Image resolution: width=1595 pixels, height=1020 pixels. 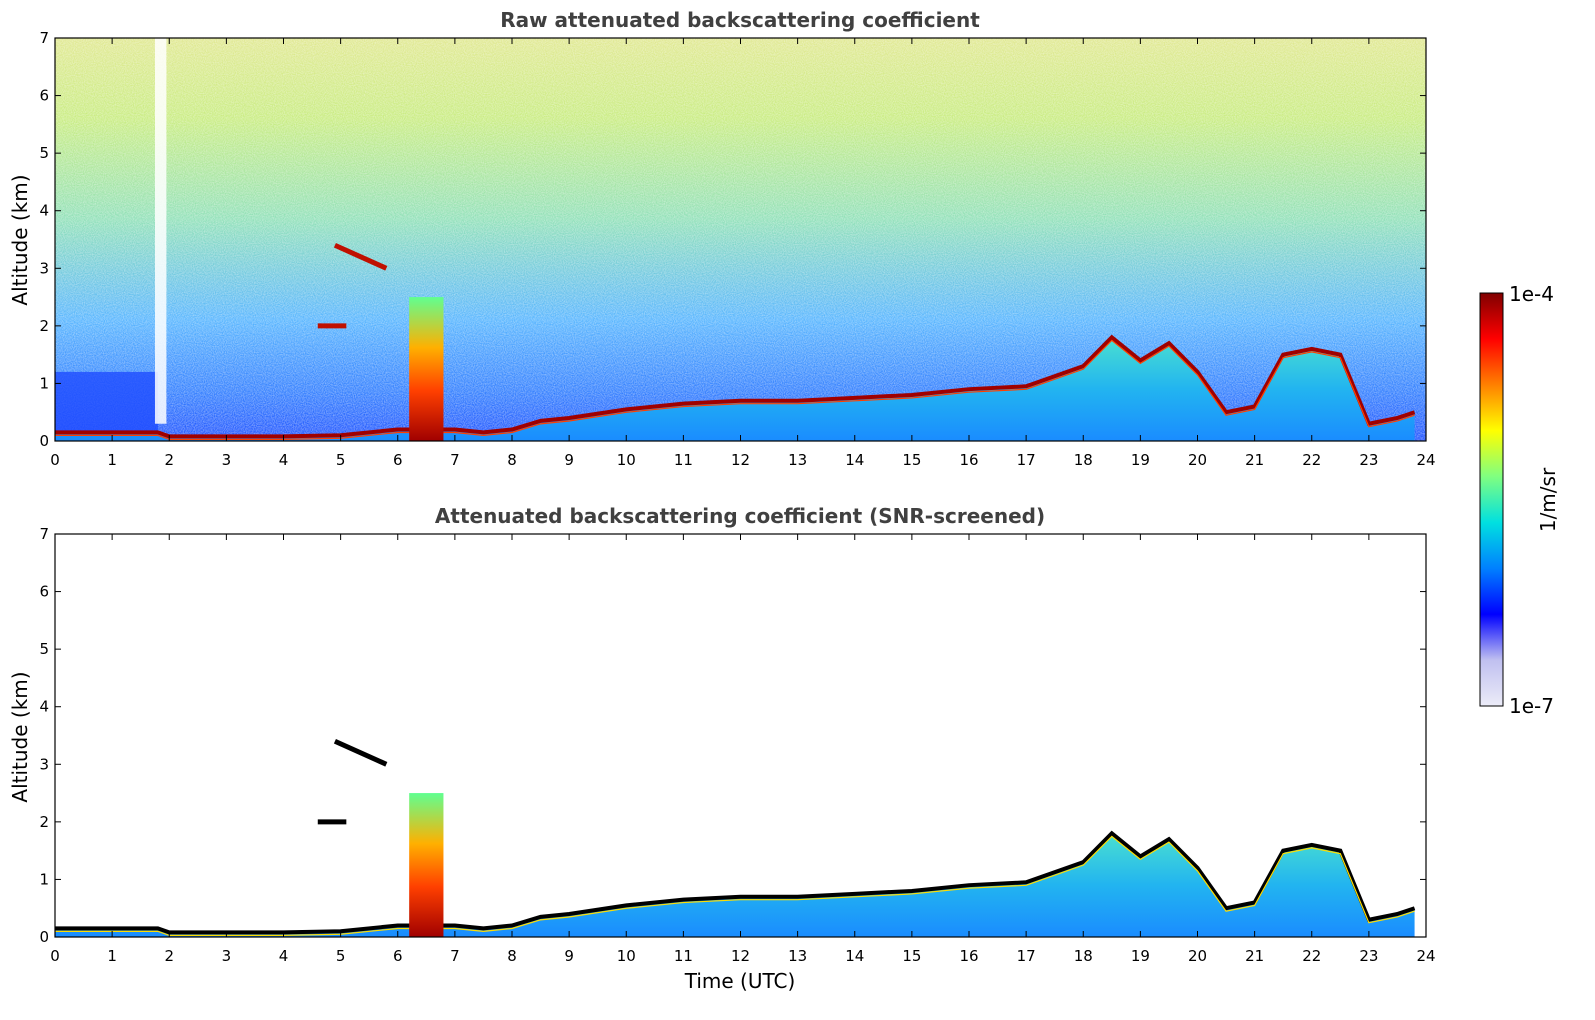 What do you see at coordinates (1531, 706) in the screenshot?
I see `colorbar-min-label: 1e-7` at bounding box center [1531, 706].